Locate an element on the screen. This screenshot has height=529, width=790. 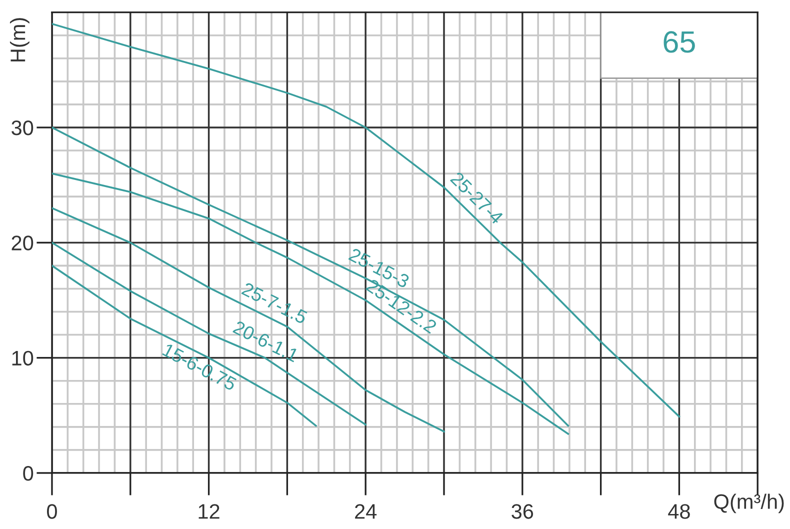
y-tick-label: 30 is located at coordinates (23, 128).